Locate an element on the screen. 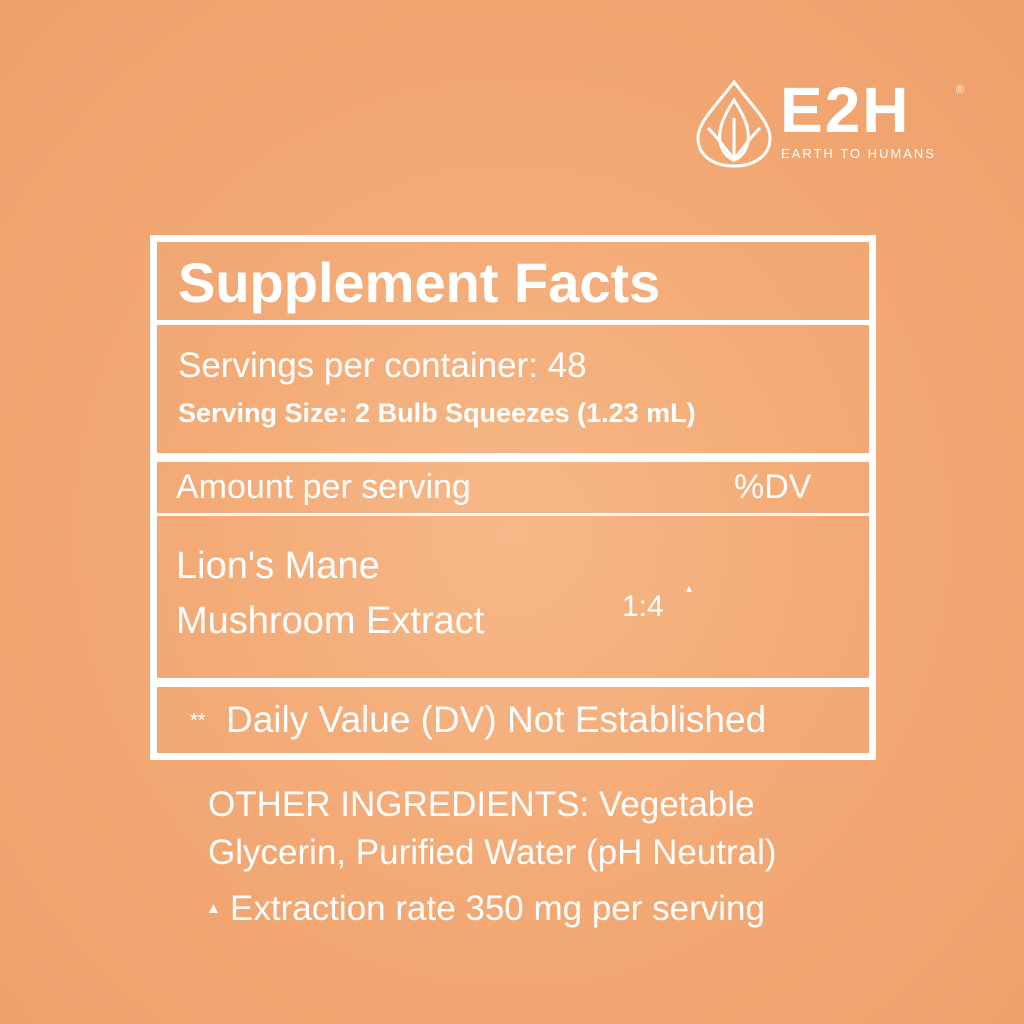 The image size is (1024, 1024). ratio: 1:4 is located at coordinates (643, 606).